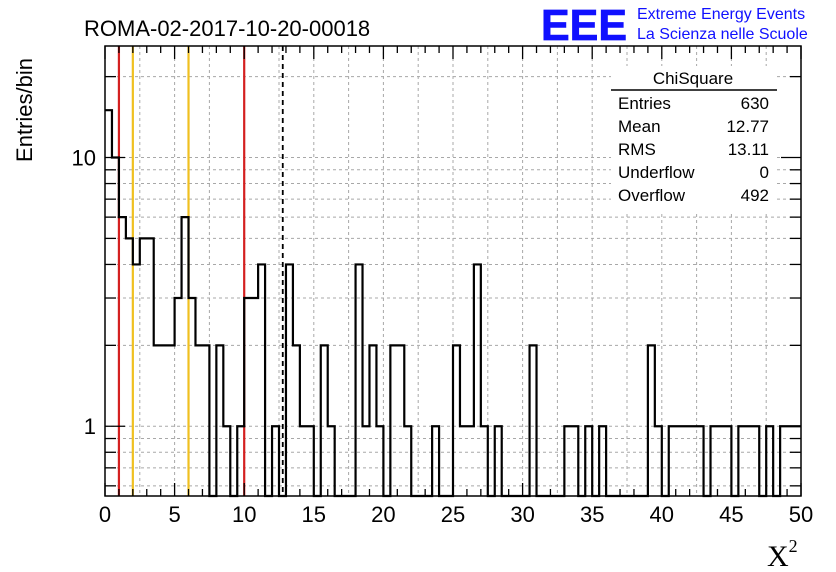 Image resolution: width=836 pixels, height=572 pixels. What do you see at coordinates (747, 126) in the screenshot?
I see `stats-row-value: 12.77` at bounding box center [747, 126].